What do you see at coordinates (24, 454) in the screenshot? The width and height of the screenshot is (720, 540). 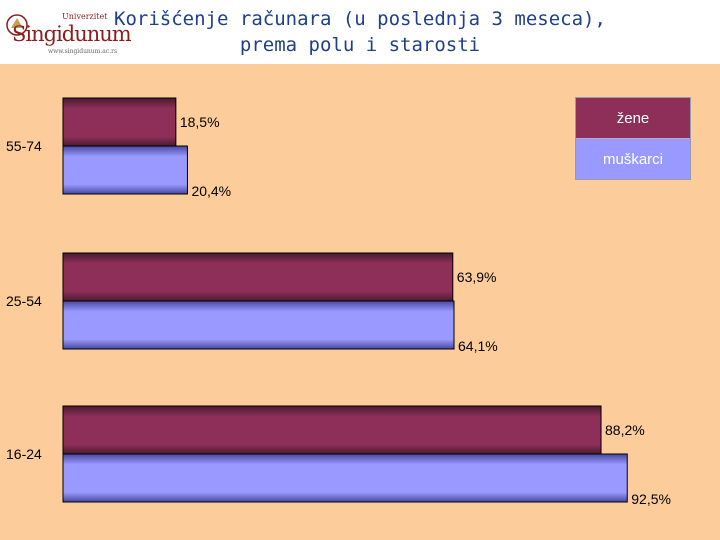 I see `category-label-16-24: 16-24` at bounding box center [24, 454].